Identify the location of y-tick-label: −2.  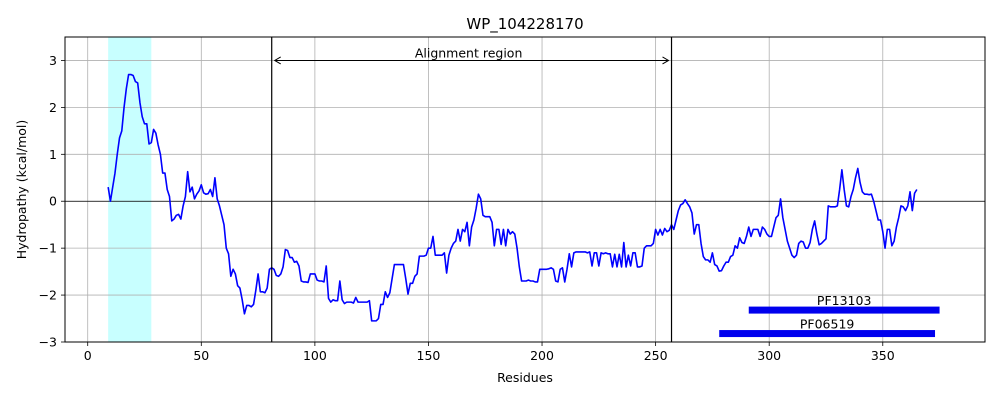
(48, 295).